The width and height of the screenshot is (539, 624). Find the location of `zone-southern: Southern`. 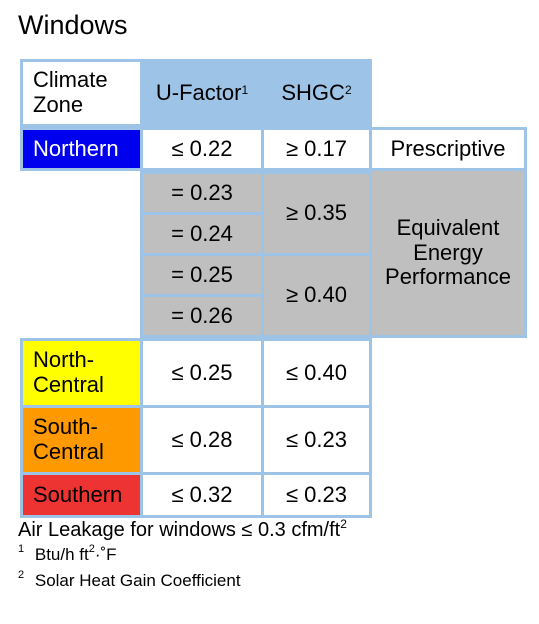

zone-southern: Southern is located at coordinates (81, 495).